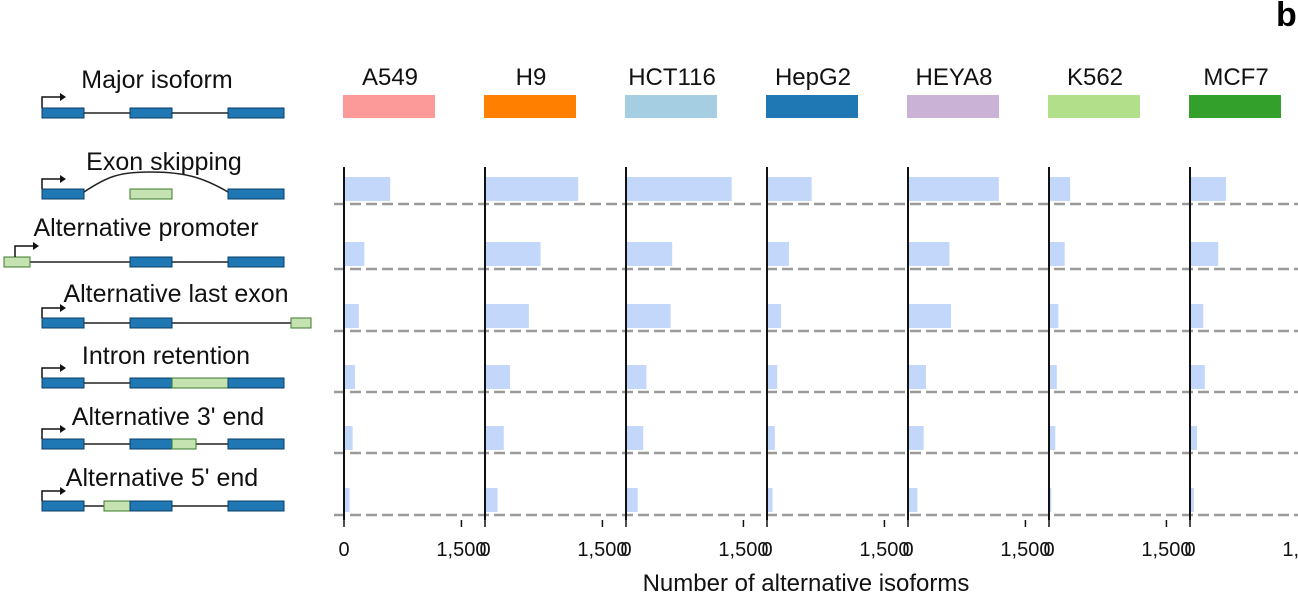  I want to click on bar-k562-exon-skipping, so click(1060, 189).